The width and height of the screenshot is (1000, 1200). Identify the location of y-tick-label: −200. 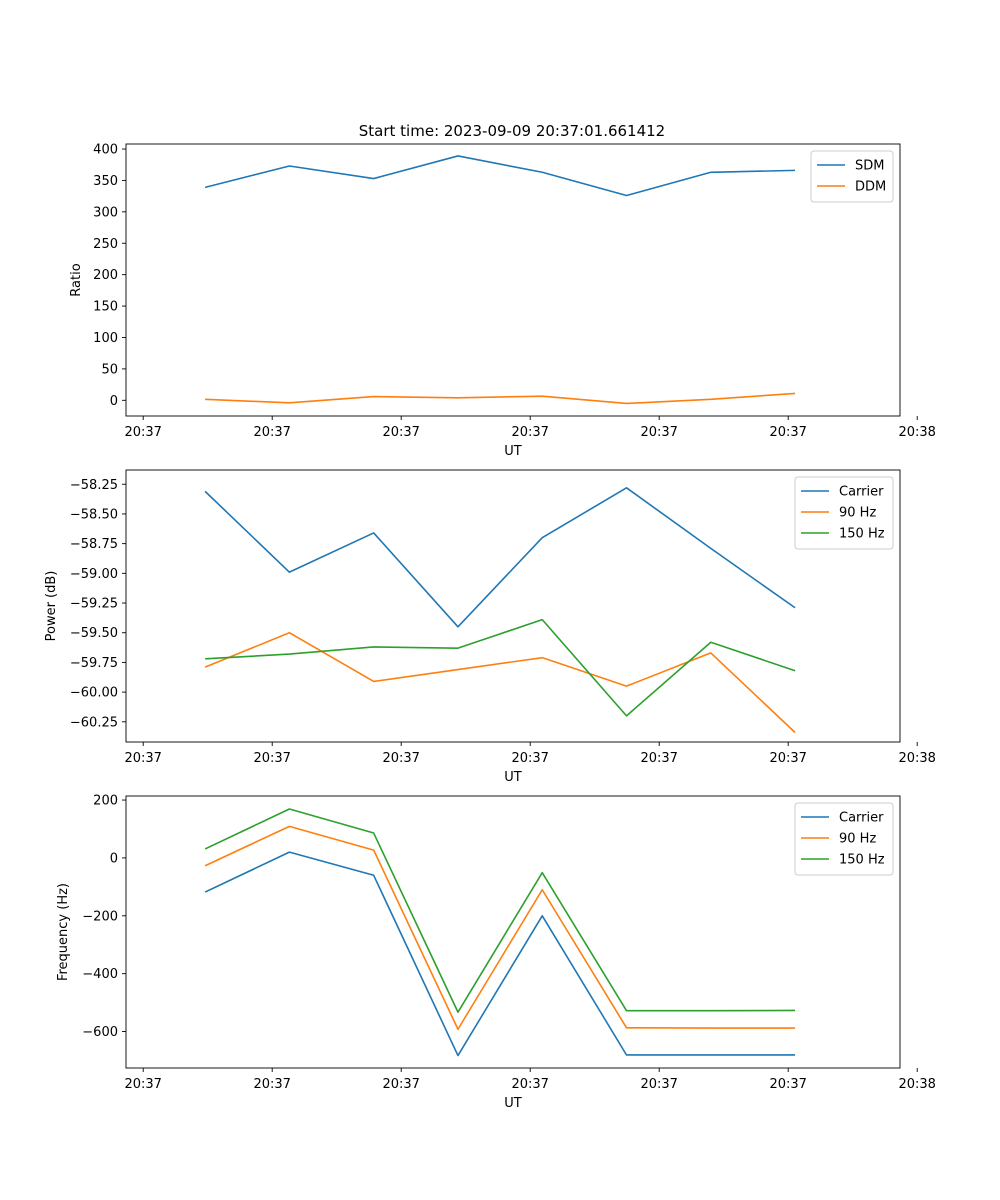
(100, 916).